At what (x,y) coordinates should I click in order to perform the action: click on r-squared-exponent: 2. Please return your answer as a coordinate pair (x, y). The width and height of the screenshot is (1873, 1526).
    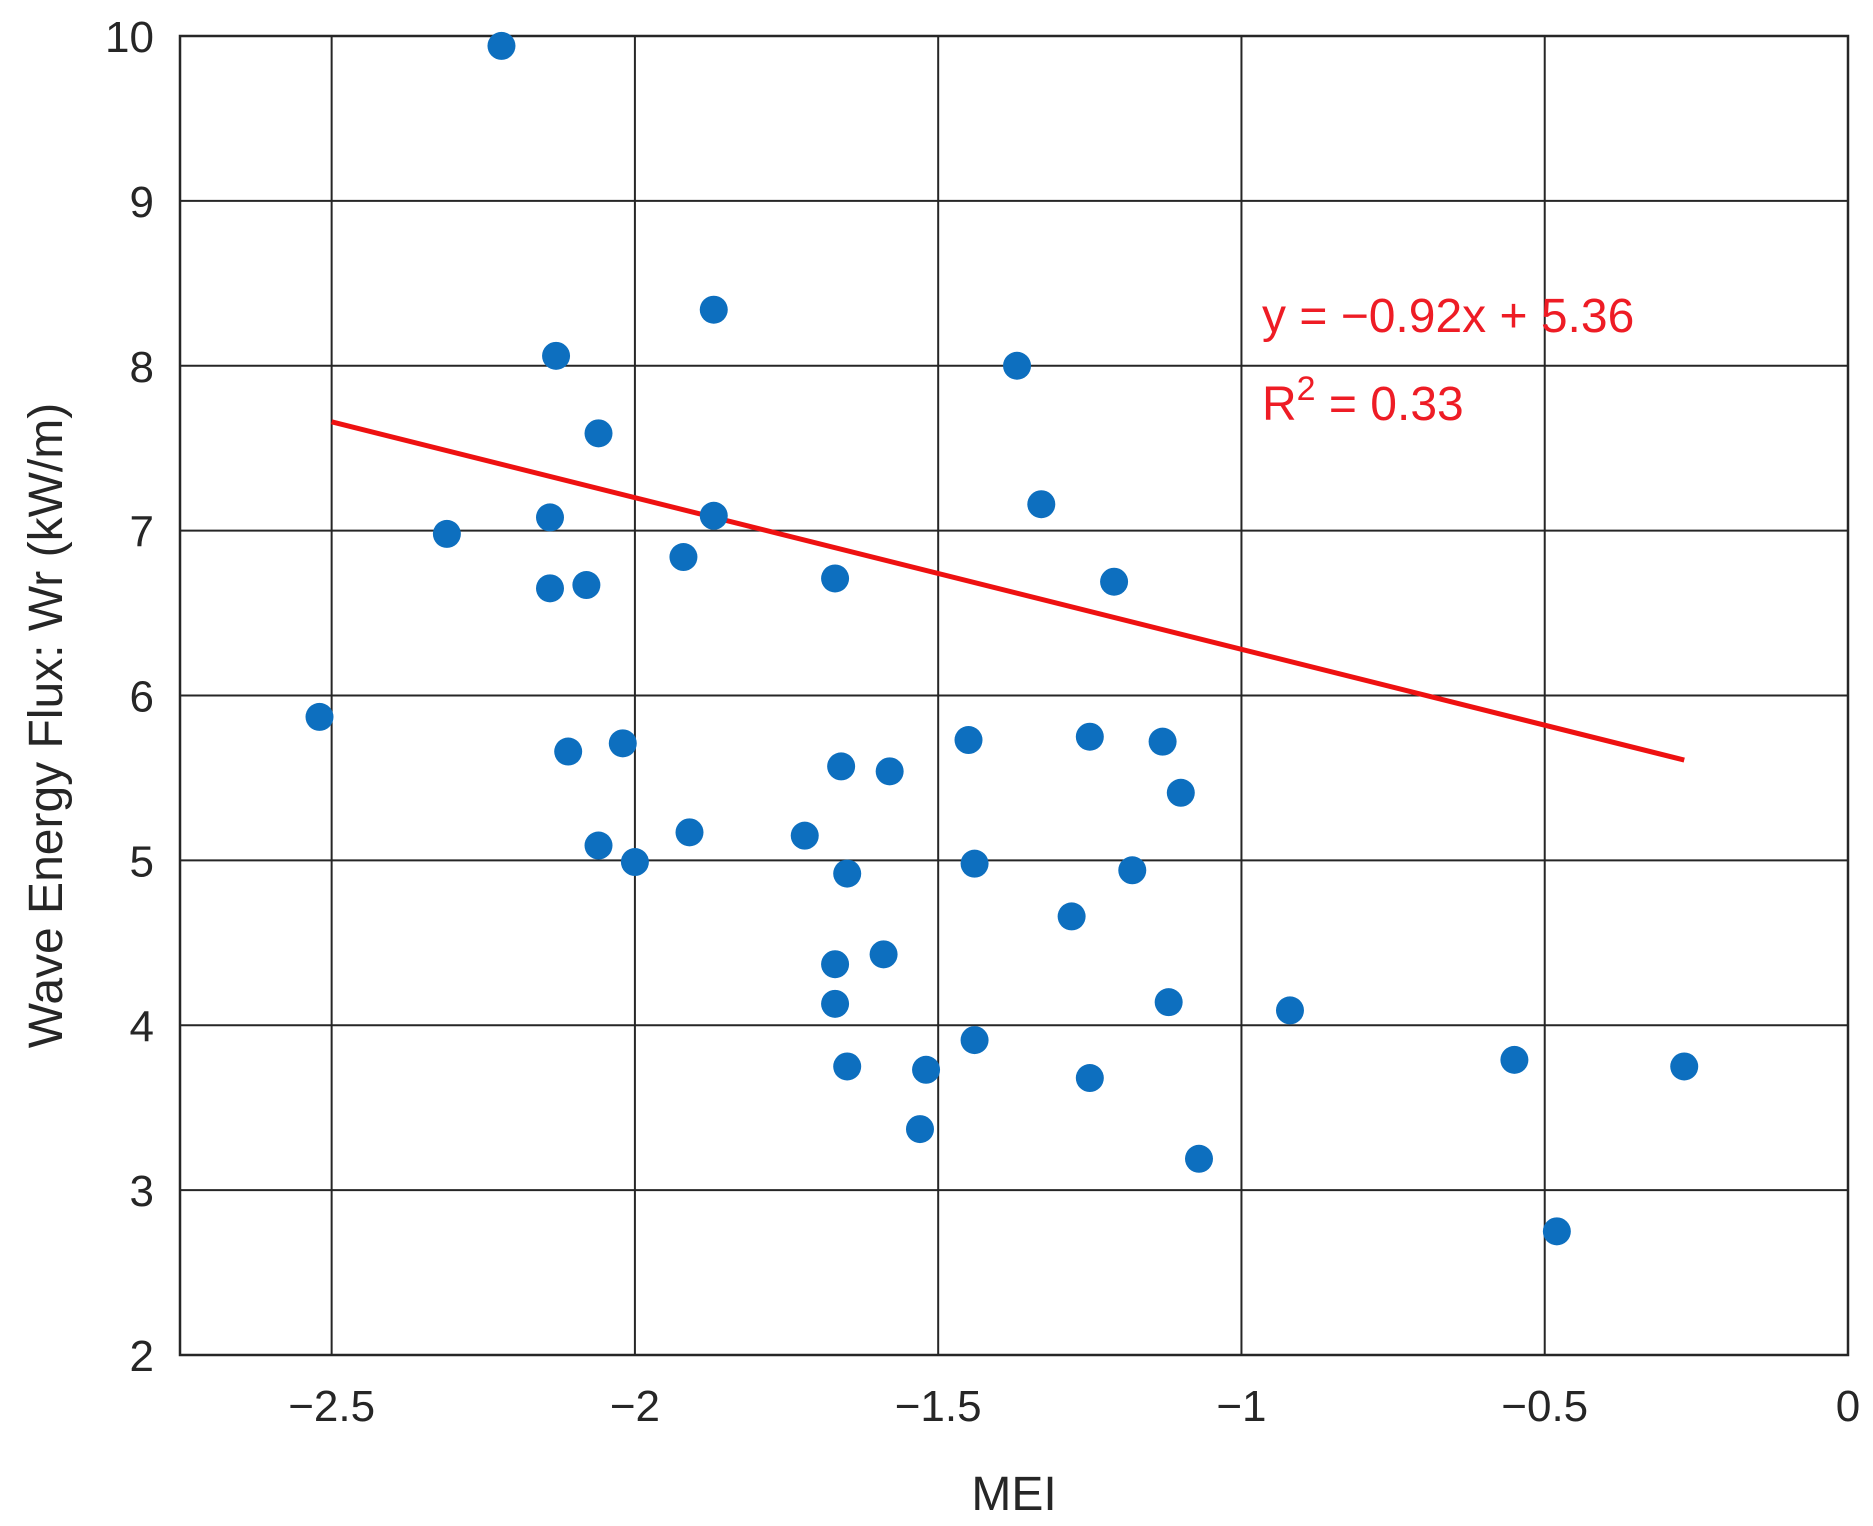
    Looking at the image, I should click on (1306, 389).